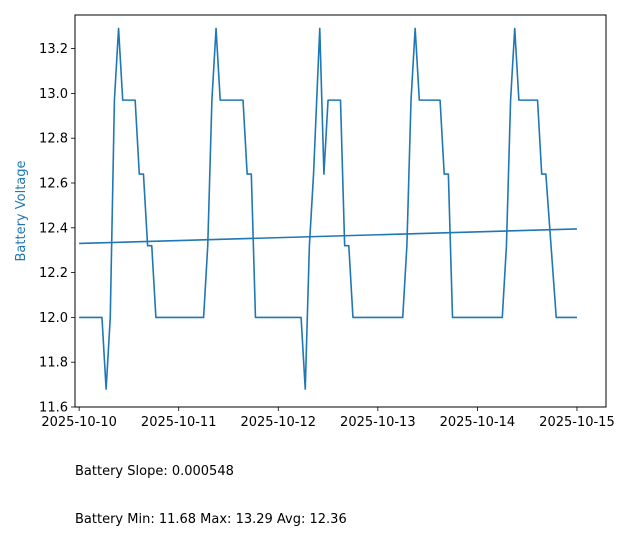 The image size is (640, 544). I want to click on y-axis-label: Battery Voltage, so click(21, 210).